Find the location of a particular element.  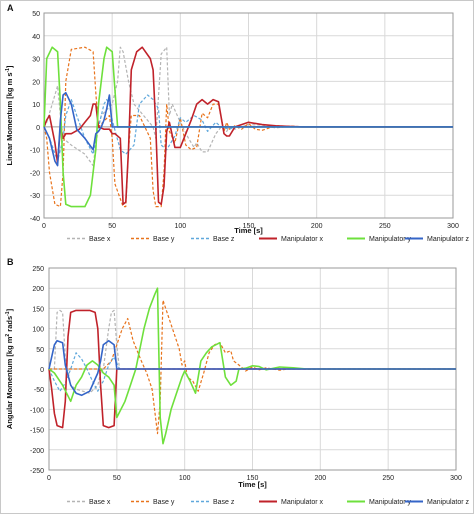

y-axis-label: Angular Momentum [kg m2 rads-1] is located at coordinates (9, 368).